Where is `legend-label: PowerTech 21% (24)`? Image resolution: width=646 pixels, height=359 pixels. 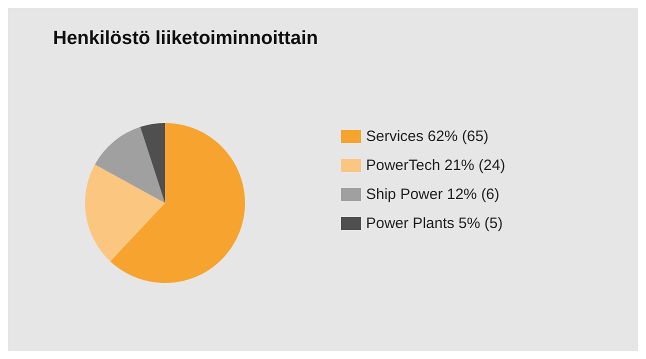
legend-label: PowerTech 21% (24) is located at coordinates (436, 165).